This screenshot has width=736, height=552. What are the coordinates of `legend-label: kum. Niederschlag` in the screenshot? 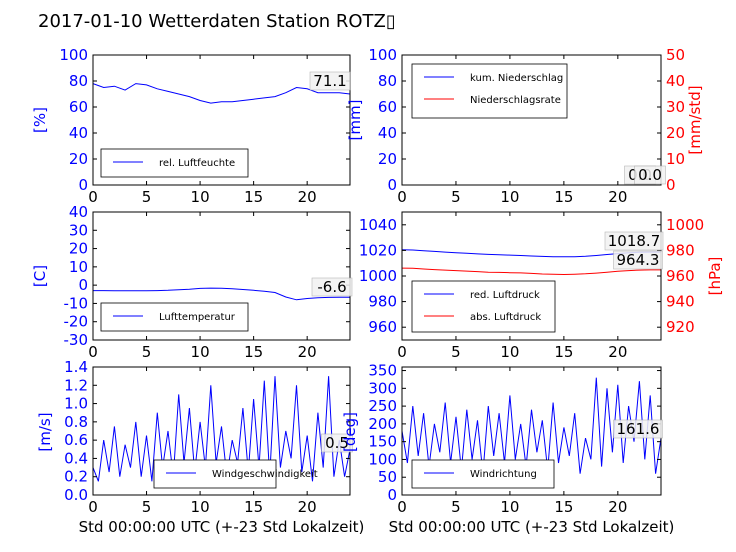 It's located at (516, 78).